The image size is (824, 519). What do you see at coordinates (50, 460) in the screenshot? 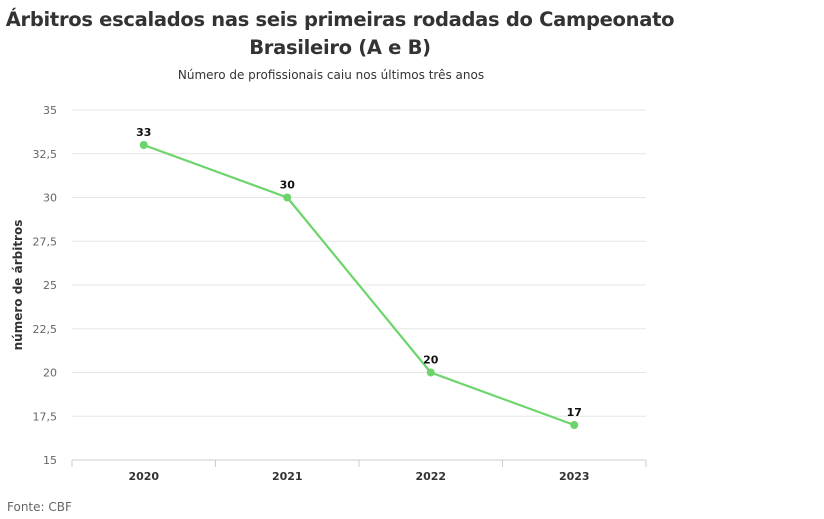
I see `y-tick-label: 15` at bounding box center [50, 460].